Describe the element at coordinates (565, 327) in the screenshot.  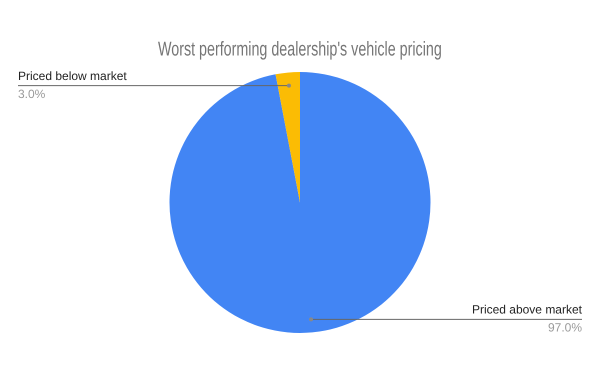
I see `data-label: 97.0%` at that location.